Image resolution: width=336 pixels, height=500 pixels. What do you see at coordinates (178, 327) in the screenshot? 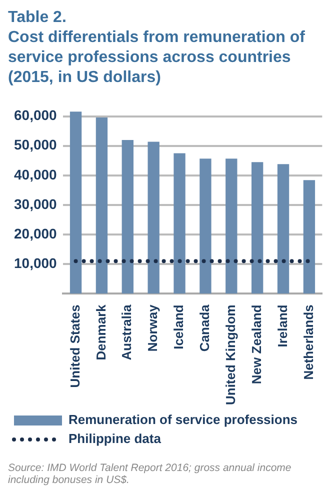
I see `x-tick-label: Iceland` at bounding box center [178, 327].